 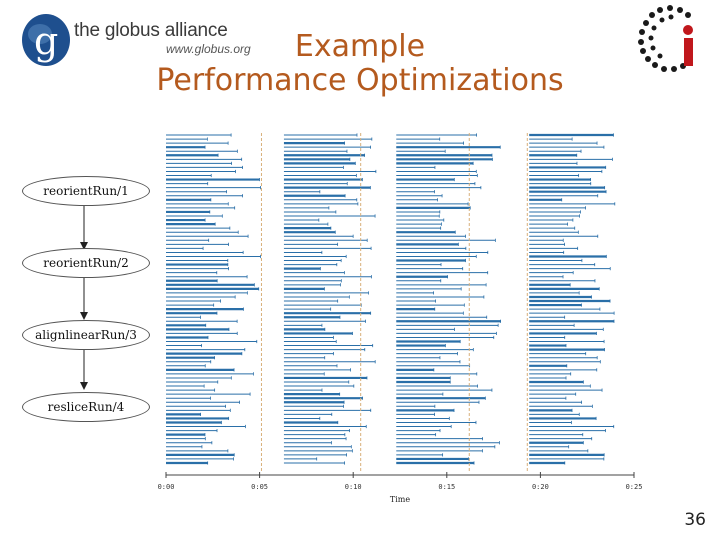 I want to click on dag-node-reorient-2: reorientRun/2, so click(x=86, y=263).